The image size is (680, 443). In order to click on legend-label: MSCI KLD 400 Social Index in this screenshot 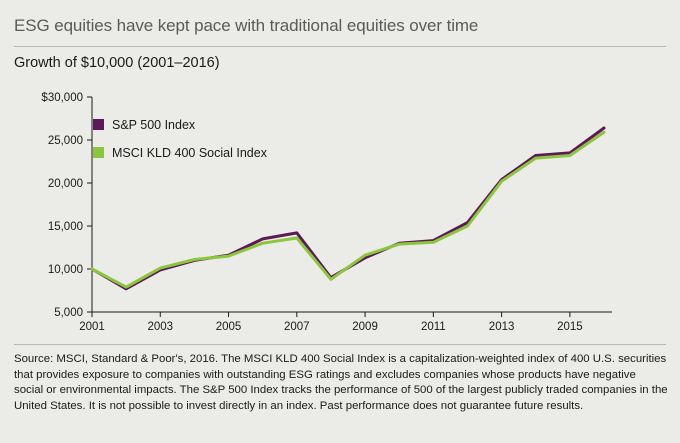, I will do `click(190, 153)`.